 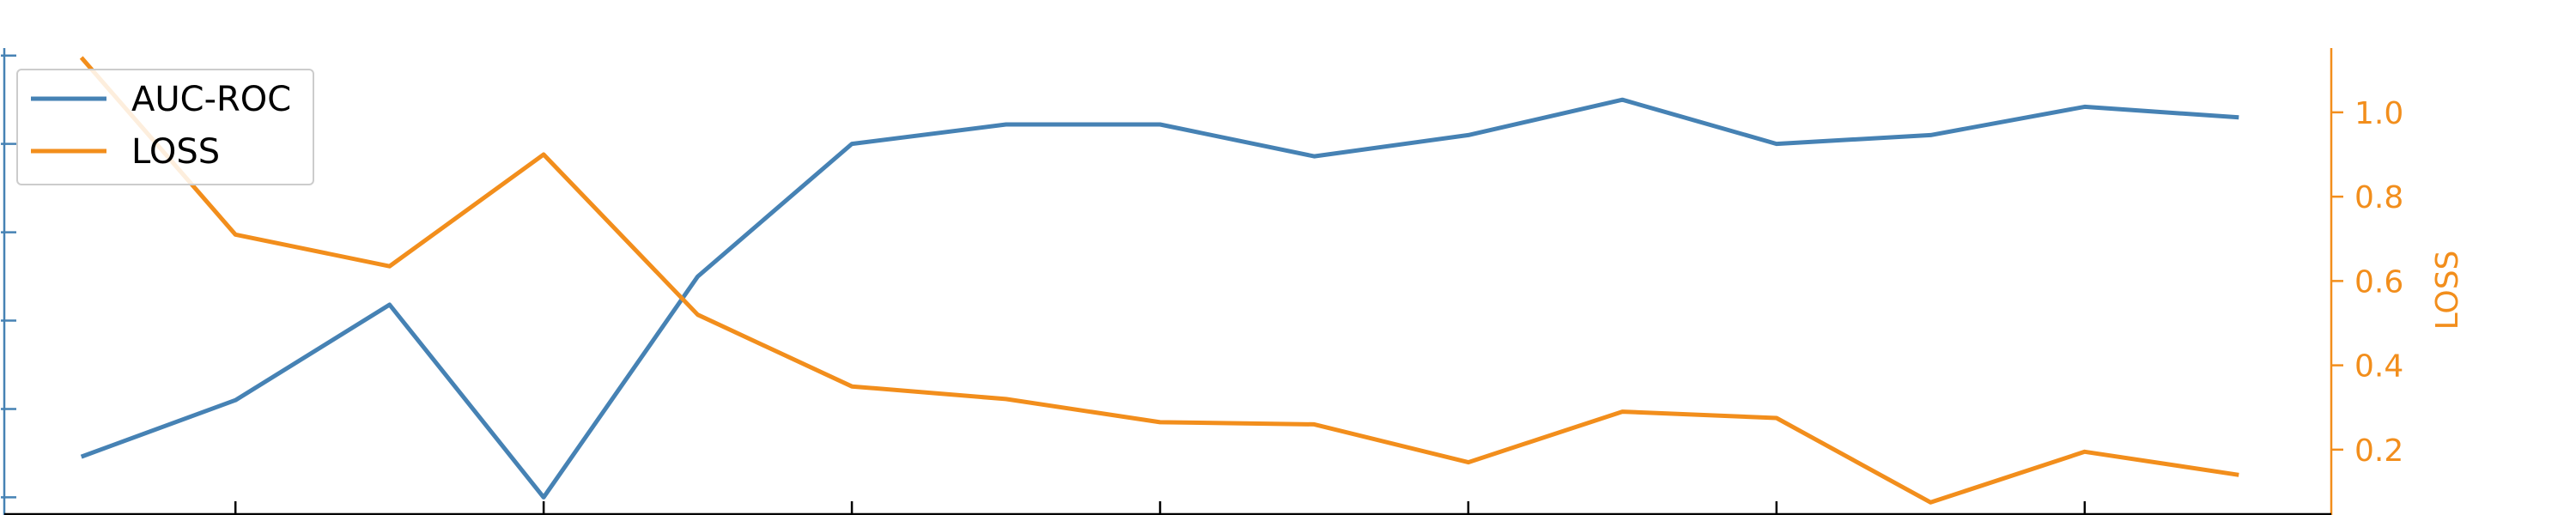 What do you see at coordinates (175, 152) in the screenshot?
I see `legend-label-loss: LOSS` at bounding box center [175, 152].